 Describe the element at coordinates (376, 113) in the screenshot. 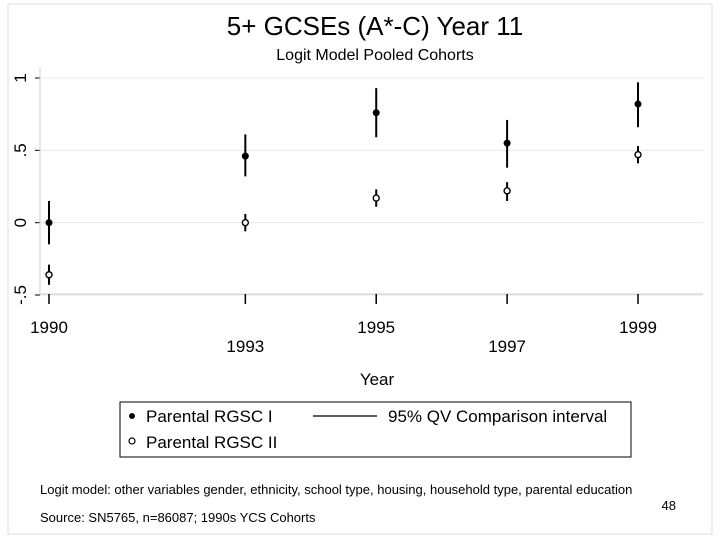

I see `point-0-1995` at that location.